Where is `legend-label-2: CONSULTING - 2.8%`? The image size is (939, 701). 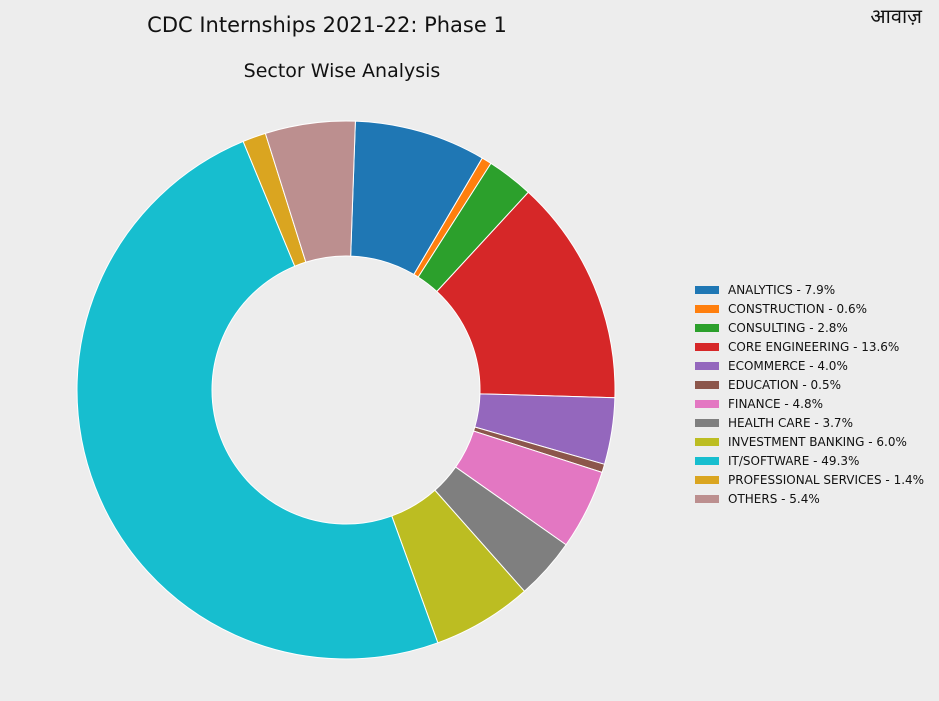 legend-label-2: CONSULTING - 2.8% is located at coordinates (788, 328).